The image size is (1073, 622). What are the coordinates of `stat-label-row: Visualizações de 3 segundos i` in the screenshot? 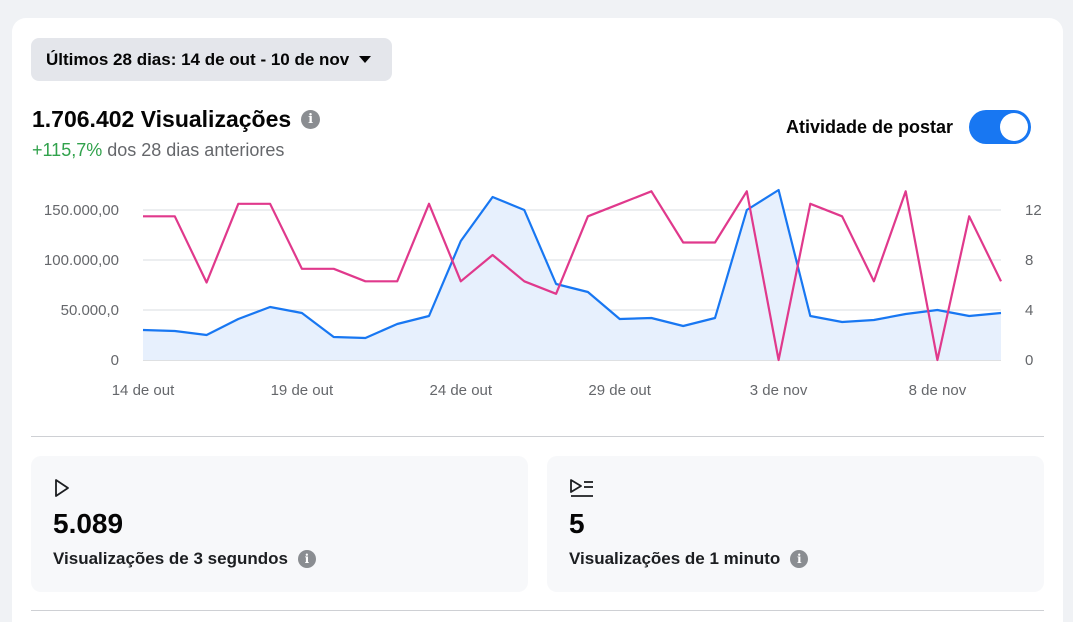 It's located at (184, 559).